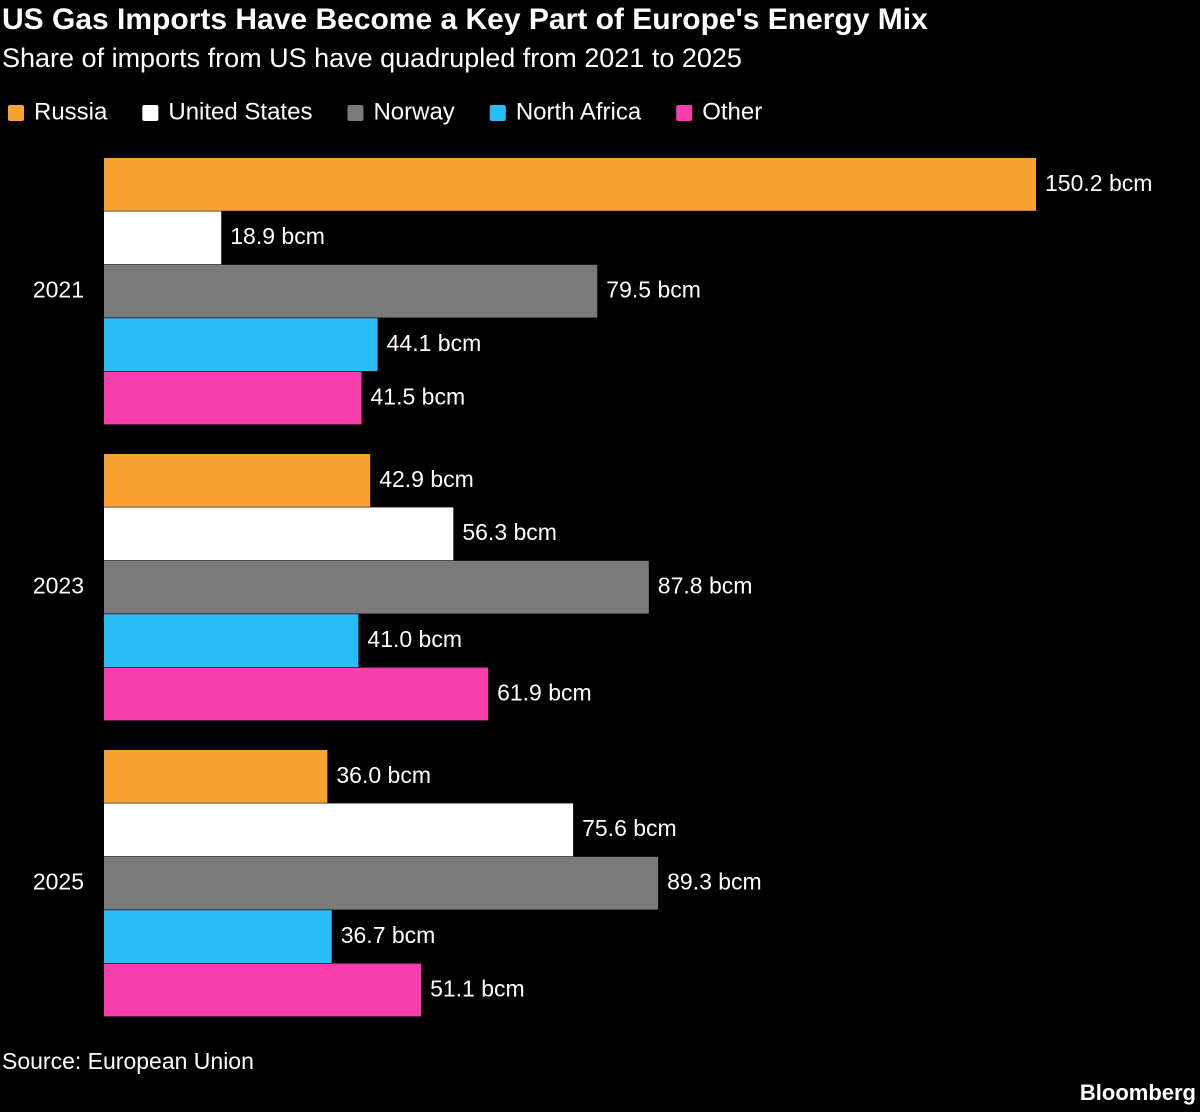 Image resolution: width=1200 pixels, height=1112 pixels. I want to click on legend-label: Norway, so click(413, 111).